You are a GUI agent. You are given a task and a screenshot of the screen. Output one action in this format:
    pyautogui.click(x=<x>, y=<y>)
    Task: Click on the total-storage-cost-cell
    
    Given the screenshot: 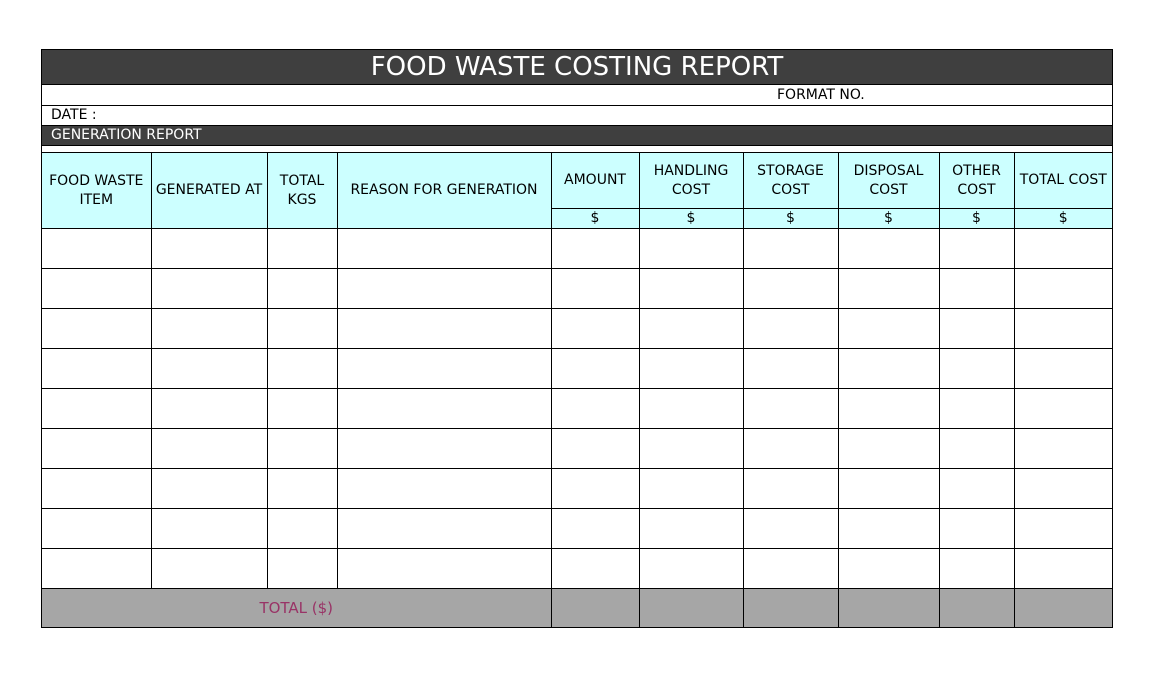 What is the action you would take?
    pyautogui.click(x=790, y=607)
    